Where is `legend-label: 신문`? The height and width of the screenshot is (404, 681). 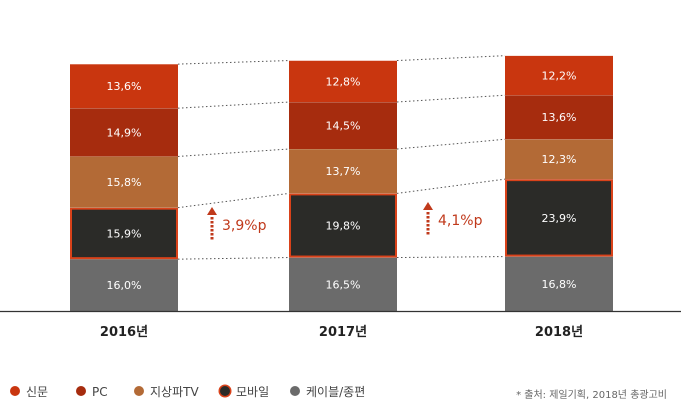
legend-label: 신문 is located at coordinates (37, 392).